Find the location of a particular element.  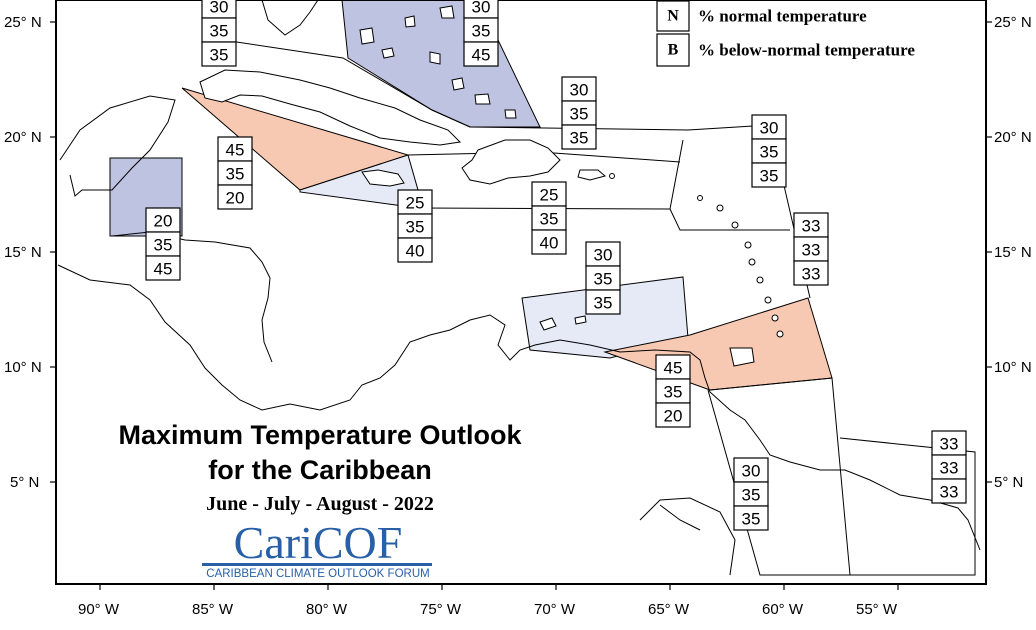

coast-honduras is located at coordinates (192, 297).